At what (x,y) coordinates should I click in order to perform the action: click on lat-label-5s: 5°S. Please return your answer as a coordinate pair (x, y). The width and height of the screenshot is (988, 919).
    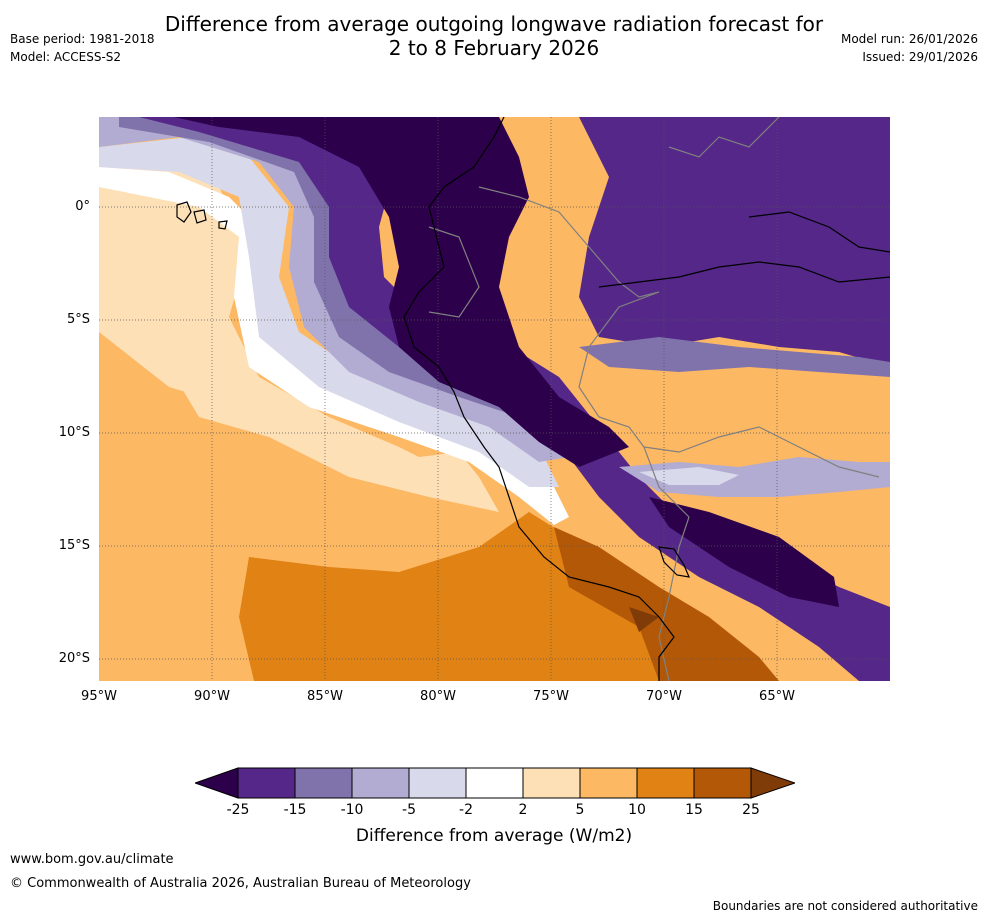
    Looking at the image, I should click on (78, 319).